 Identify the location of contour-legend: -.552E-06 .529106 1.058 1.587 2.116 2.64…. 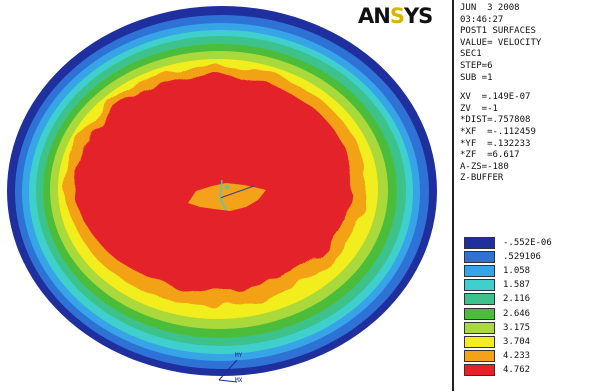
(508, 306).